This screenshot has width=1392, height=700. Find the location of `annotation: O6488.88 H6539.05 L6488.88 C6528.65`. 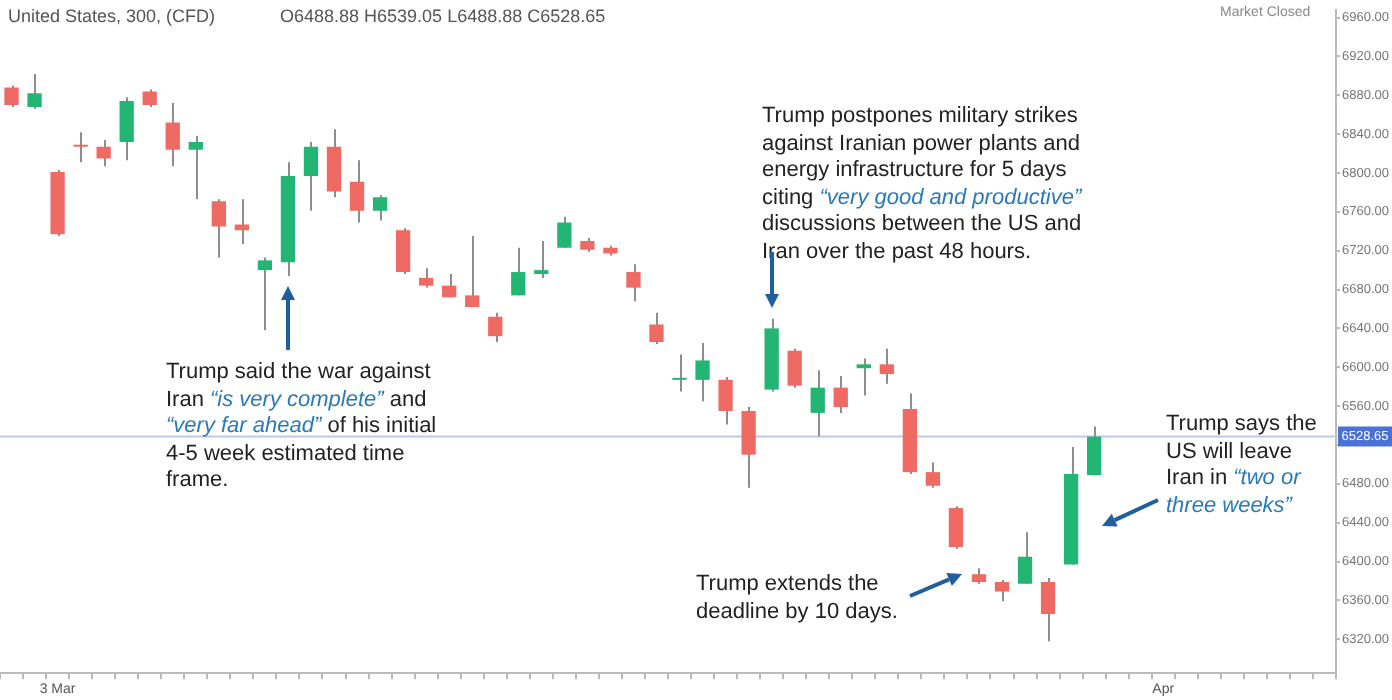

annotation: O6488.88 H6539.05 L6488.88 C6528.65 is located at coordinates (443, 16).